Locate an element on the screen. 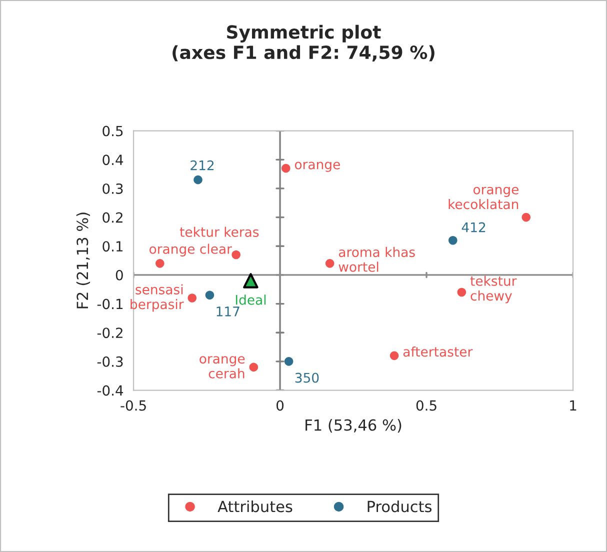 Image resolution: width=607 pixels, height=552 pixels. x-tick-label: 0.5 is located at coordinates (426, 405).